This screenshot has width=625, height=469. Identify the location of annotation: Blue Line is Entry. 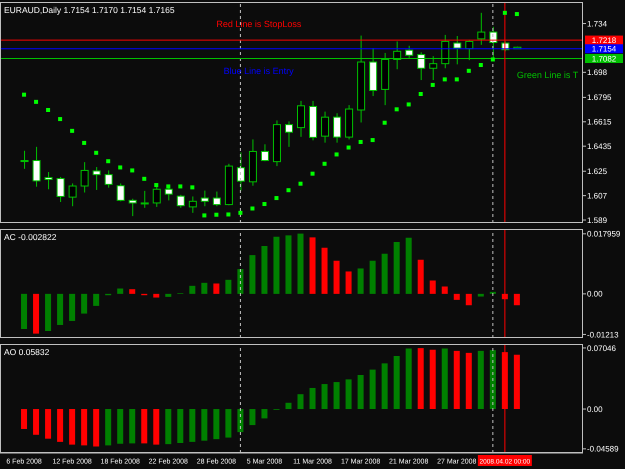
(259, 70).